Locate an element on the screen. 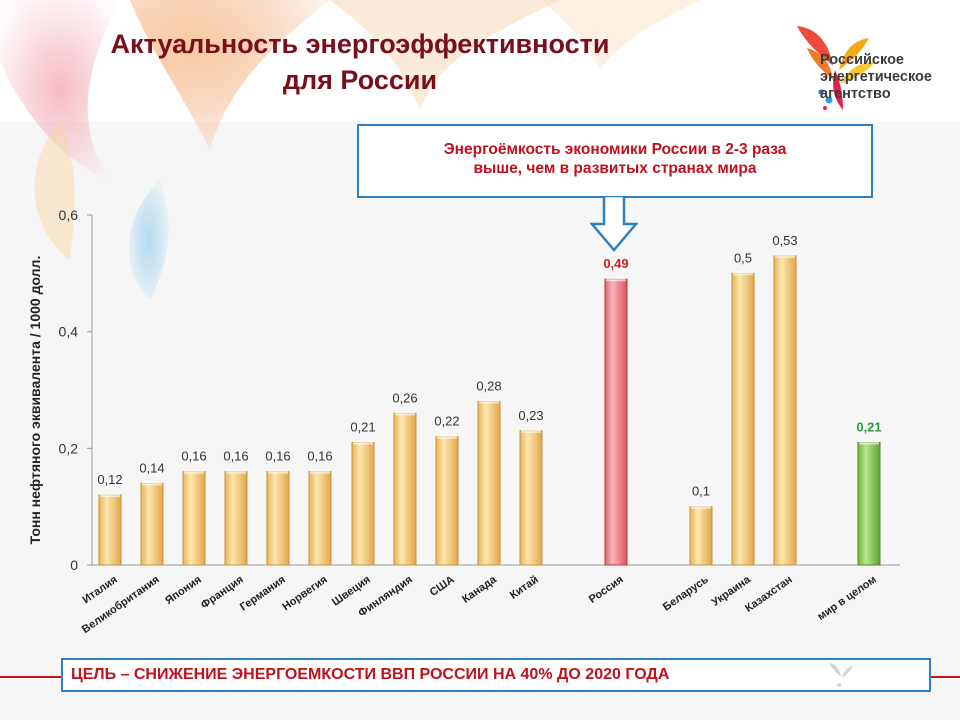 The image size is (960, 720). bar-group: 0,22 США is located at coordinates (444, 506).